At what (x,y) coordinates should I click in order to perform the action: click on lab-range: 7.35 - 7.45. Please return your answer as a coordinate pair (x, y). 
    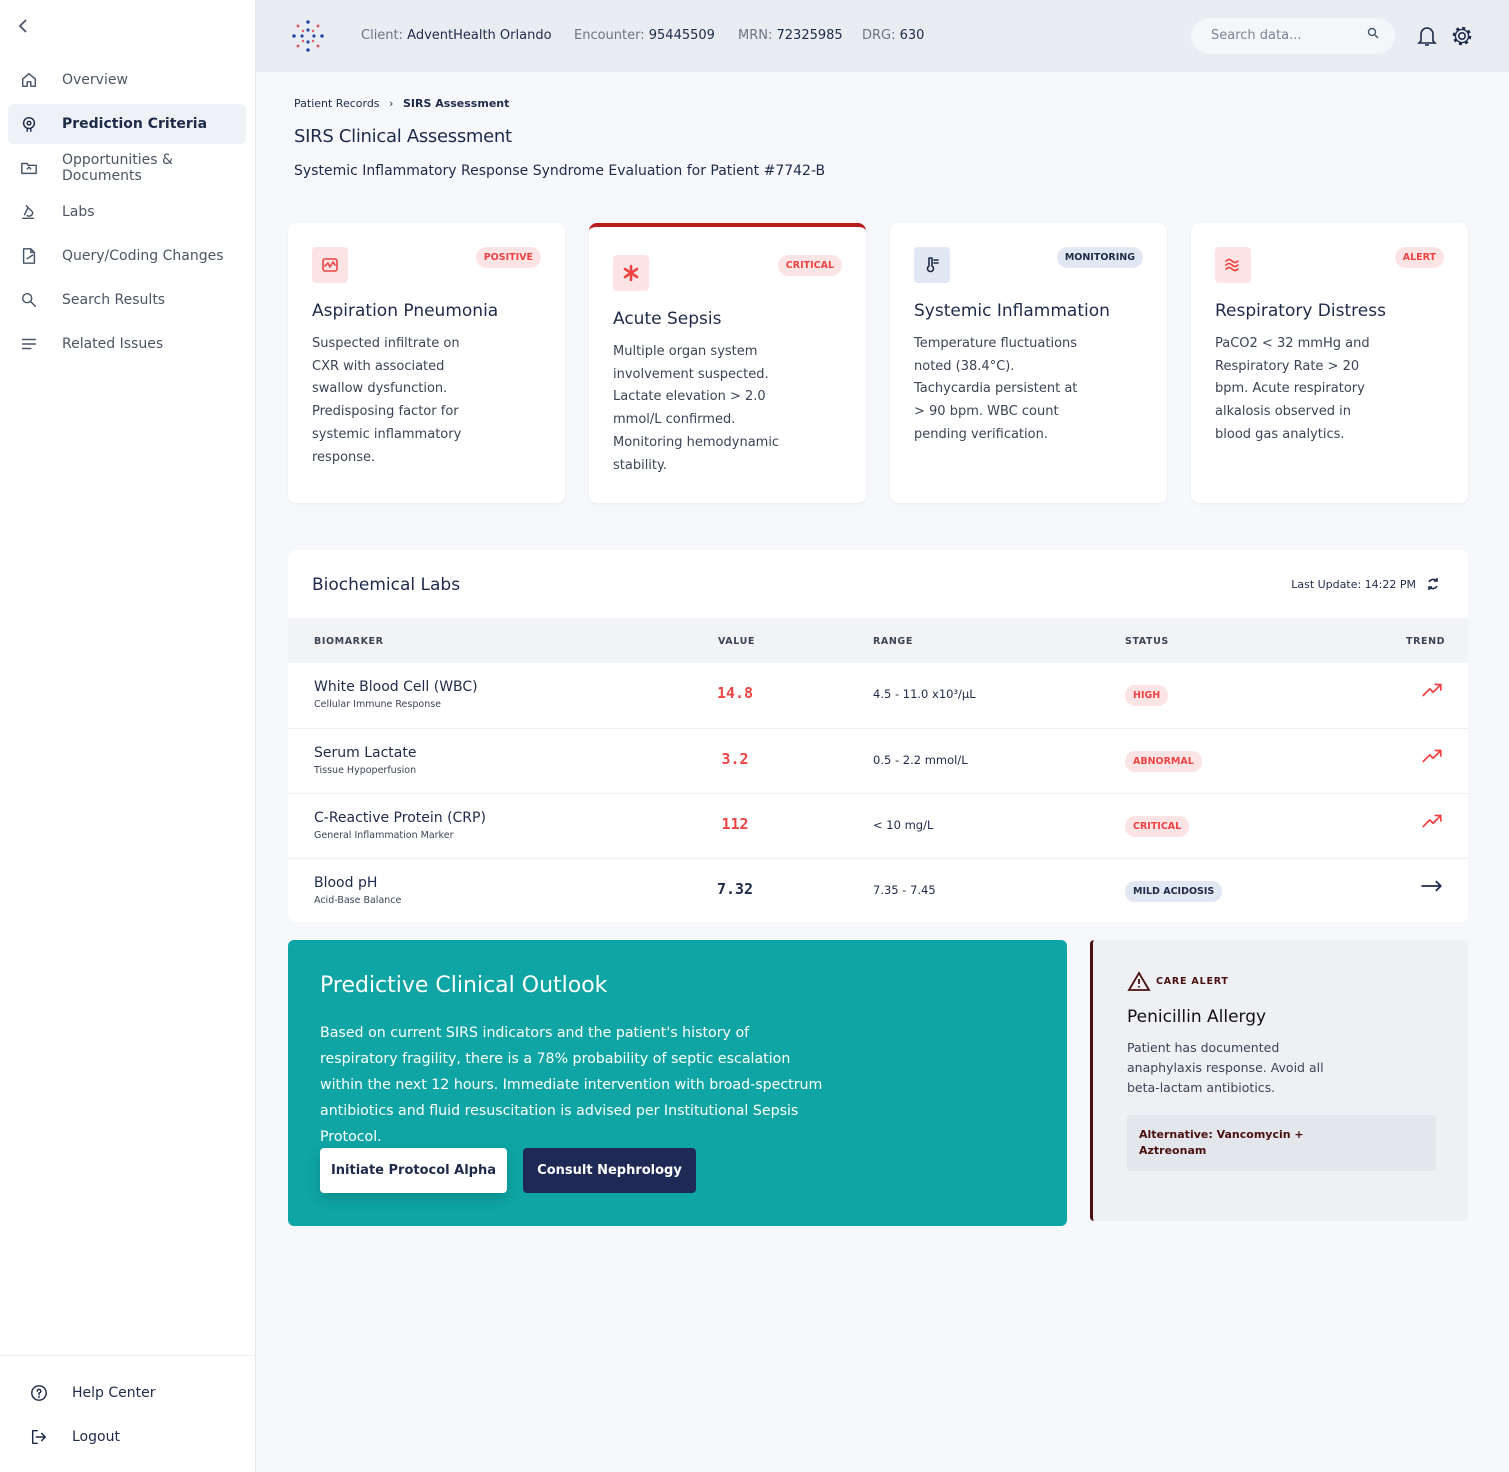
    Looking at the image, I should click on (904, 890).